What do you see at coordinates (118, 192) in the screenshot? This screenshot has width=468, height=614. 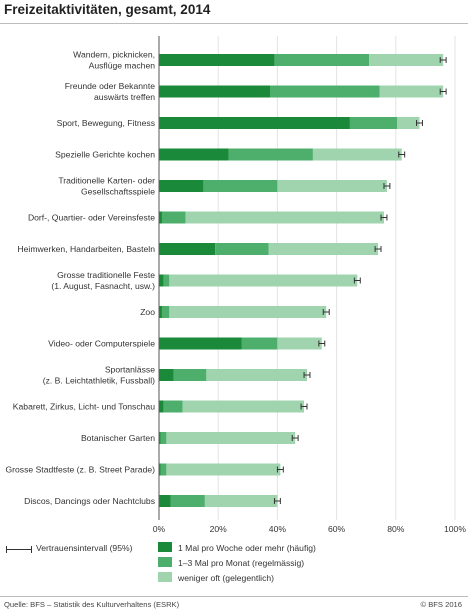 I see `category-label: Gesellschaftsspiele` at bounding box center [118, 192].